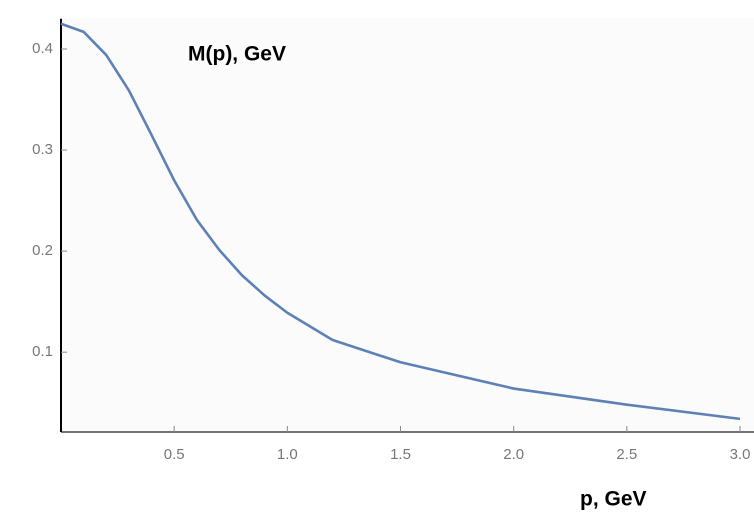  I want to click on x-tick-label: 2.0, so click(513, 454).